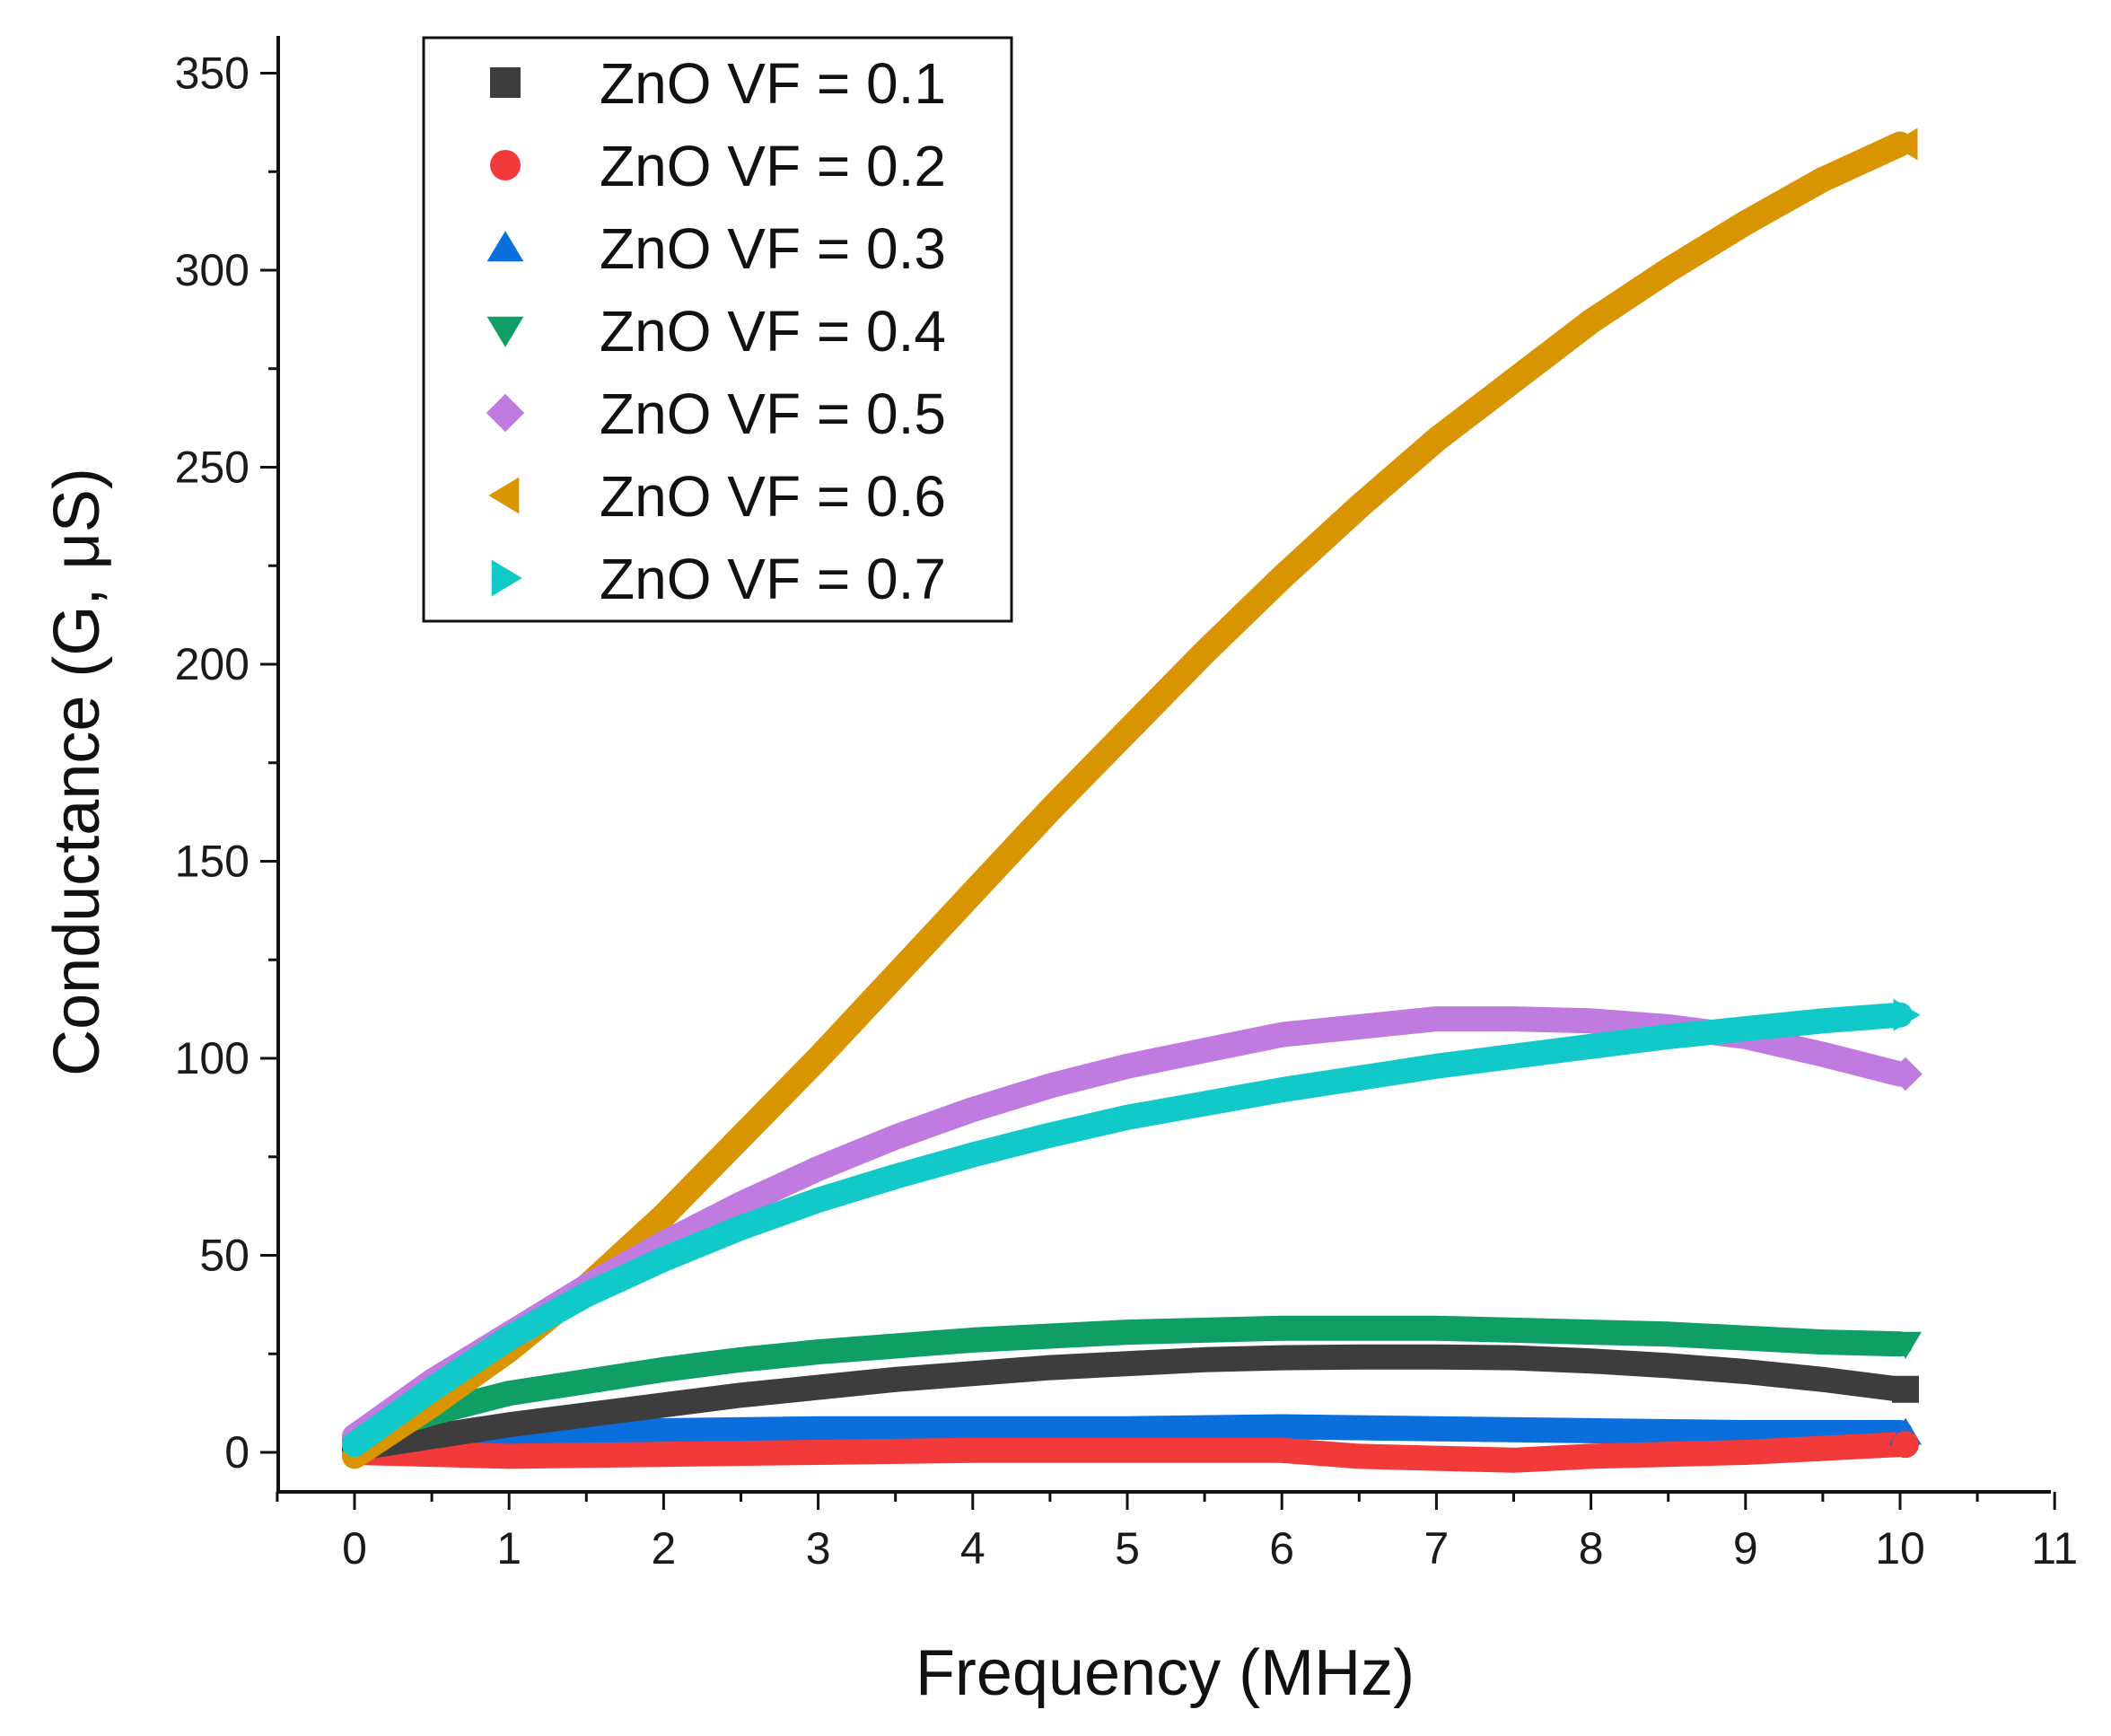 The height and width of the screenshot is (1736, 2111). I want to click on y-tick-label: 150, so click(212, 862).